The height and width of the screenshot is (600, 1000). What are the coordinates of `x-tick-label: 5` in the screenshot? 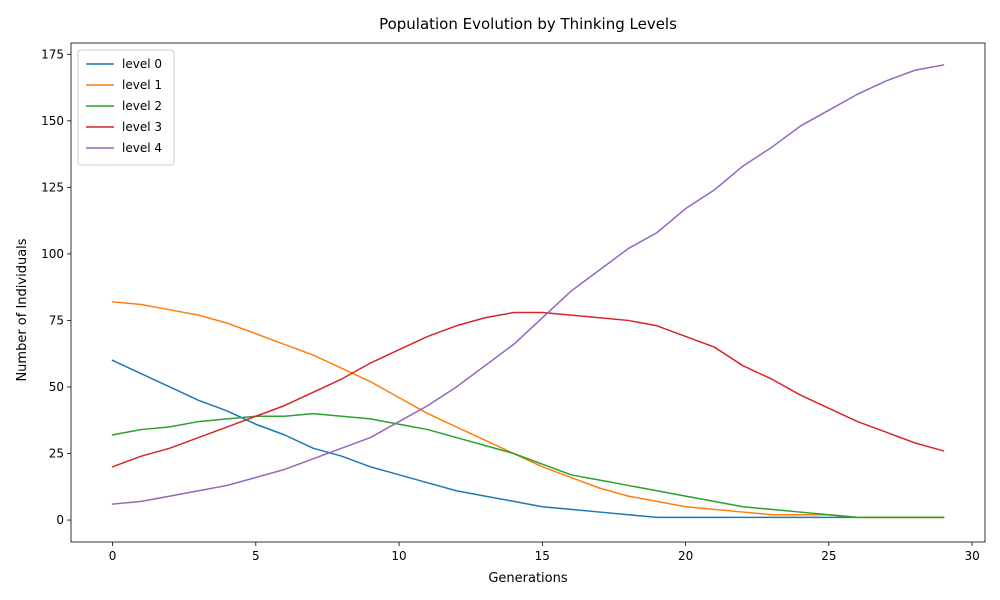 It's located at (256, 556).